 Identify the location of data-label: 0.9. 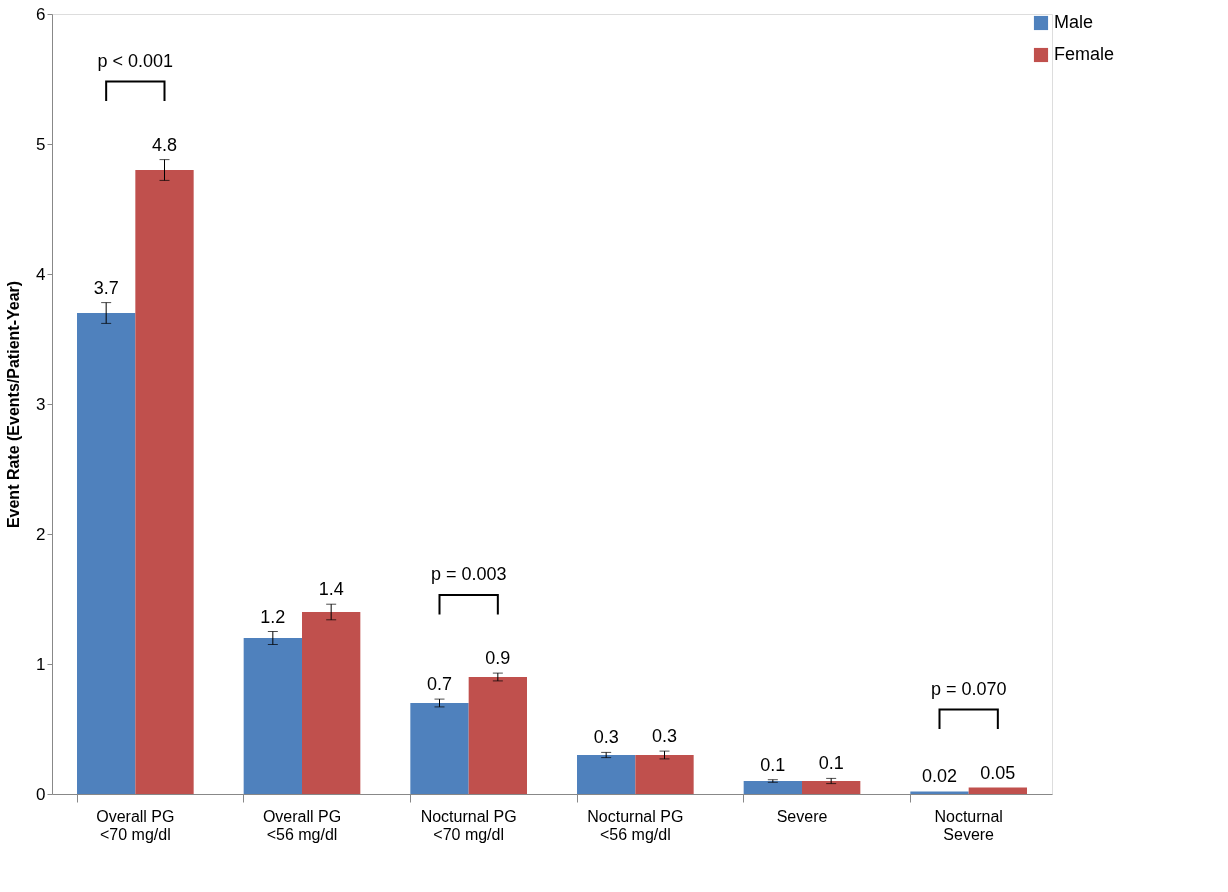
(498, 658).